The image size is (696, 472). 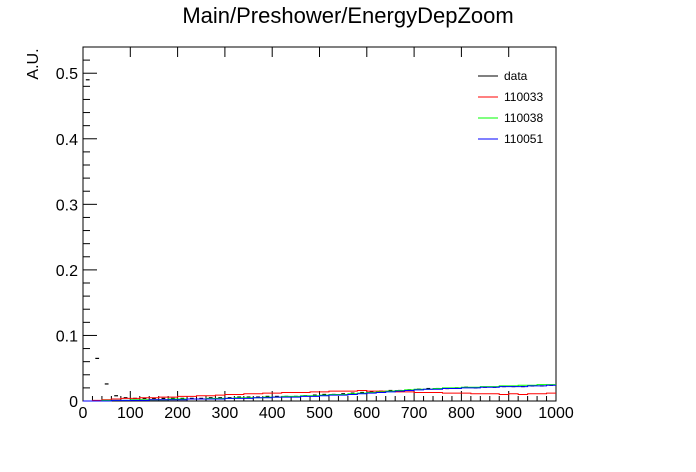 I want to click on y-tick-label: 0.2, so click(x=67, y=271).